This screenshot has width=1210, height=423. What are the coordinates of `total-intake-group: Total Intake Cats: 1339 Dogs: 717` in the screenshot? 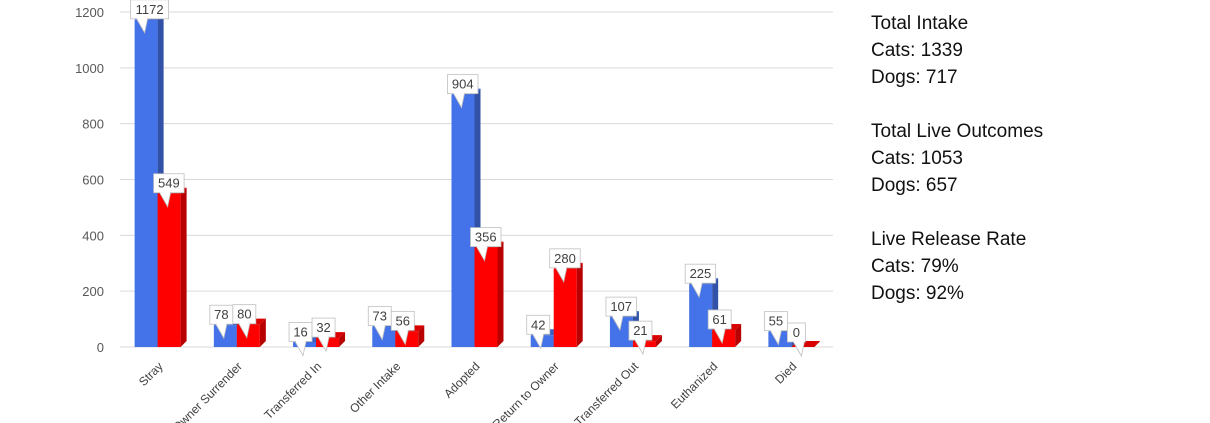 It's located at (957, 50).